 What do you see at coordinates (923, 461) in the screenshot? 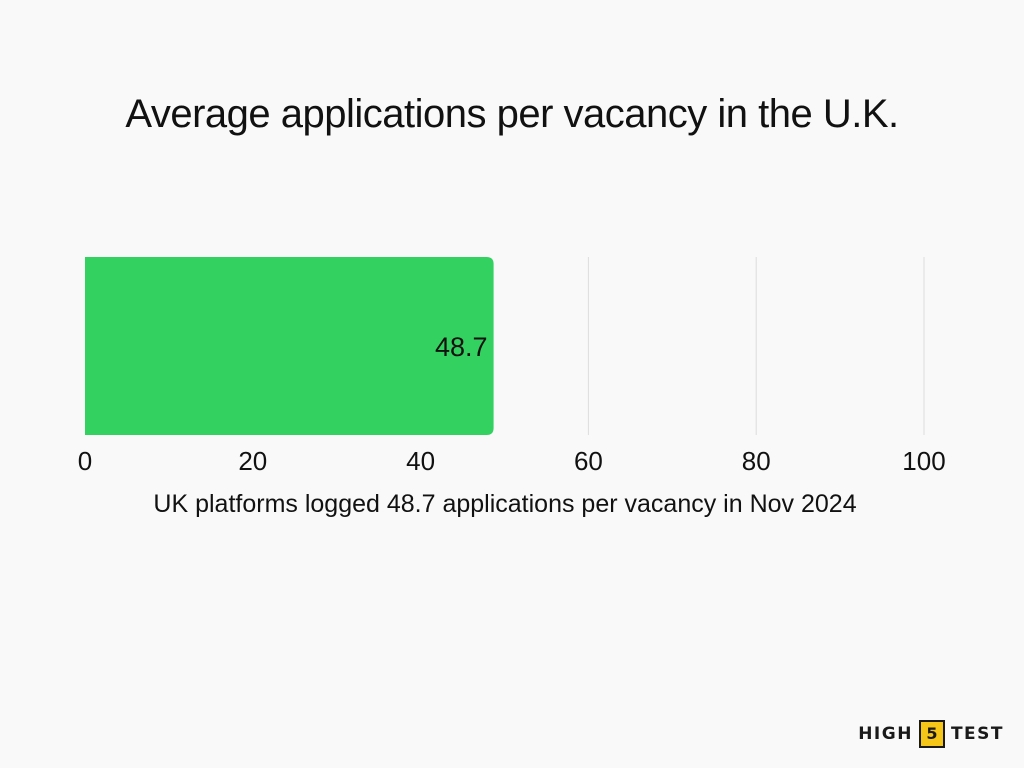
I see `x-tick-label-100: 100` at bounding box center [923, 461].